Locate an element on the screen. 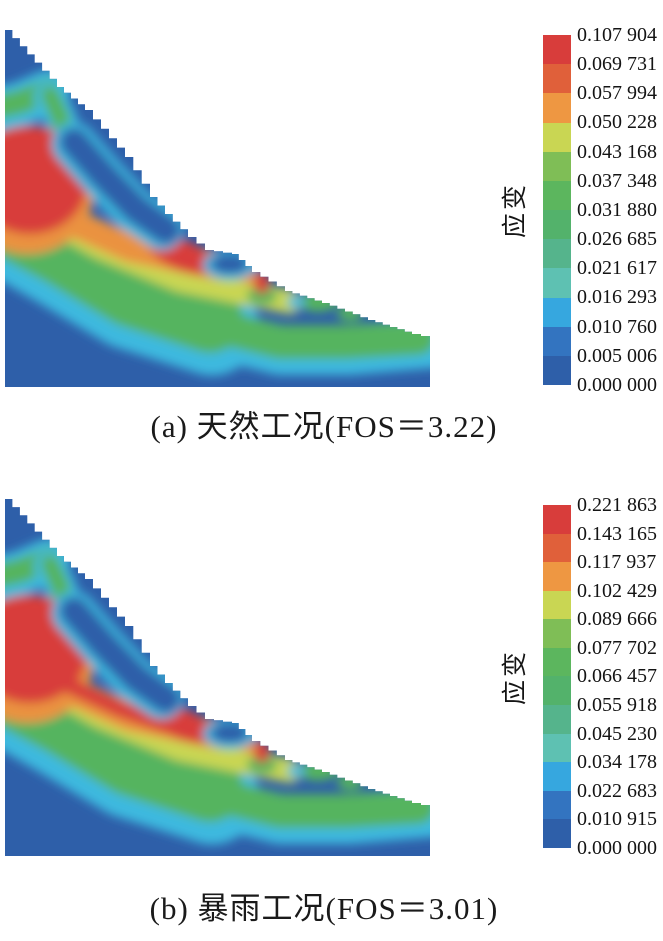 Image resolution: width=663 pixels, height=941 pixels. colorbar-a is located at coordinates (557, 210).